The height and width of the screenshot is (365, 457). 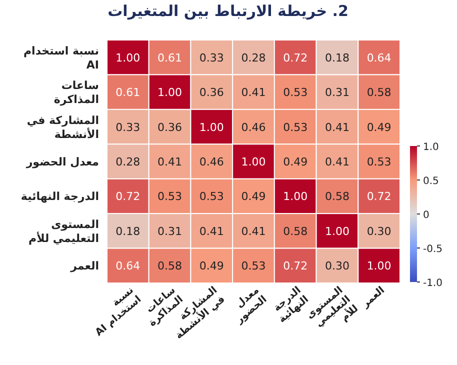 I want to click on y-tick-label: المستوى التعليمي للأم, so click(x=63, y=231).